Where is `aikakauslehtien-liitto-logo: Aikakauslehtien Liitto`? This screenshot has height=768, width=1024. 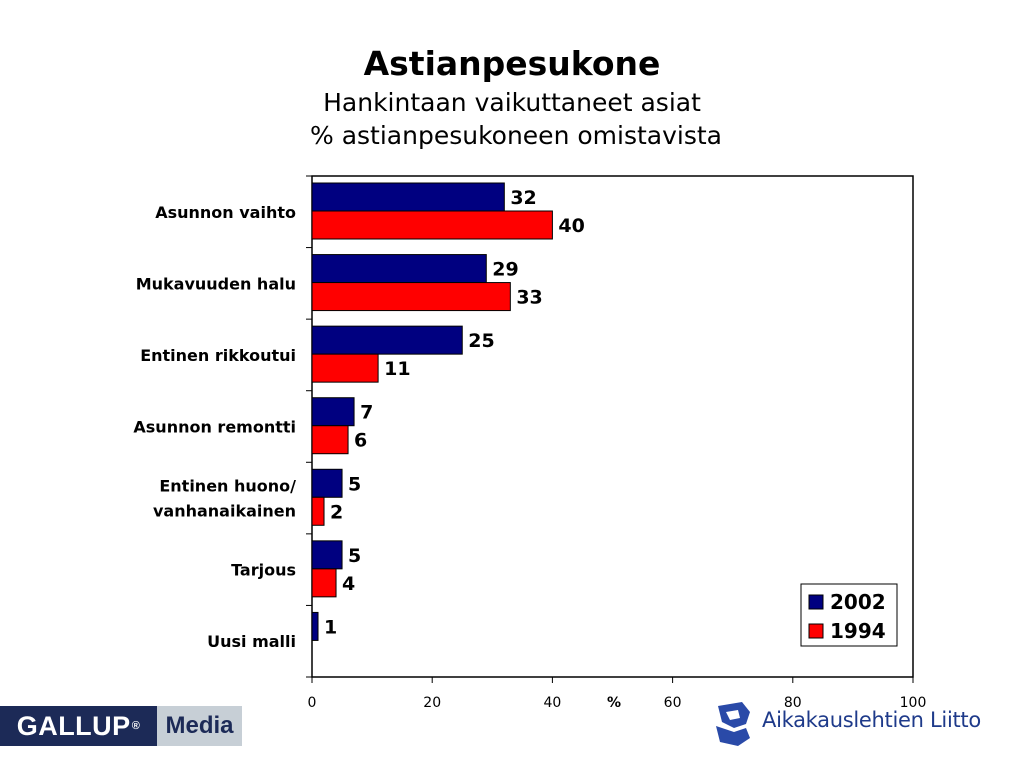 aikakauslehtien-liitto-logo: Aikakauslehtien Liitto is located at coordinates (847, 724).